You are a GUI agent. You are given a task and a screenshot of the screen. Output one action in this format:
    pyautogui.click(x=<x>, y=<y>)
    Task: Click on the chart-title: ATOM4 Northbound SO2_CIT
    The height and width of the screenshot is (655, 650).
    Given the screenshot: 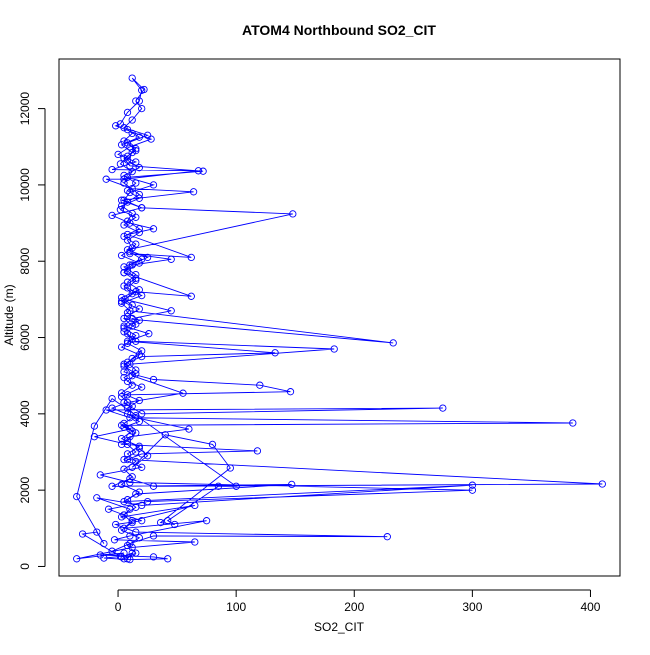 What is the action you would take?
    pyautogui.click(x=339, y=30)
    